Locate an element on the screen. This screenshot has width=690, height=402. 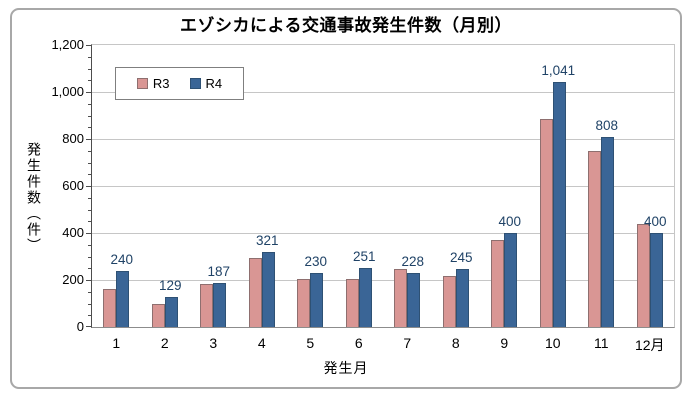
data-label-month-10: 1,041 is located at coordinates (558, 70).